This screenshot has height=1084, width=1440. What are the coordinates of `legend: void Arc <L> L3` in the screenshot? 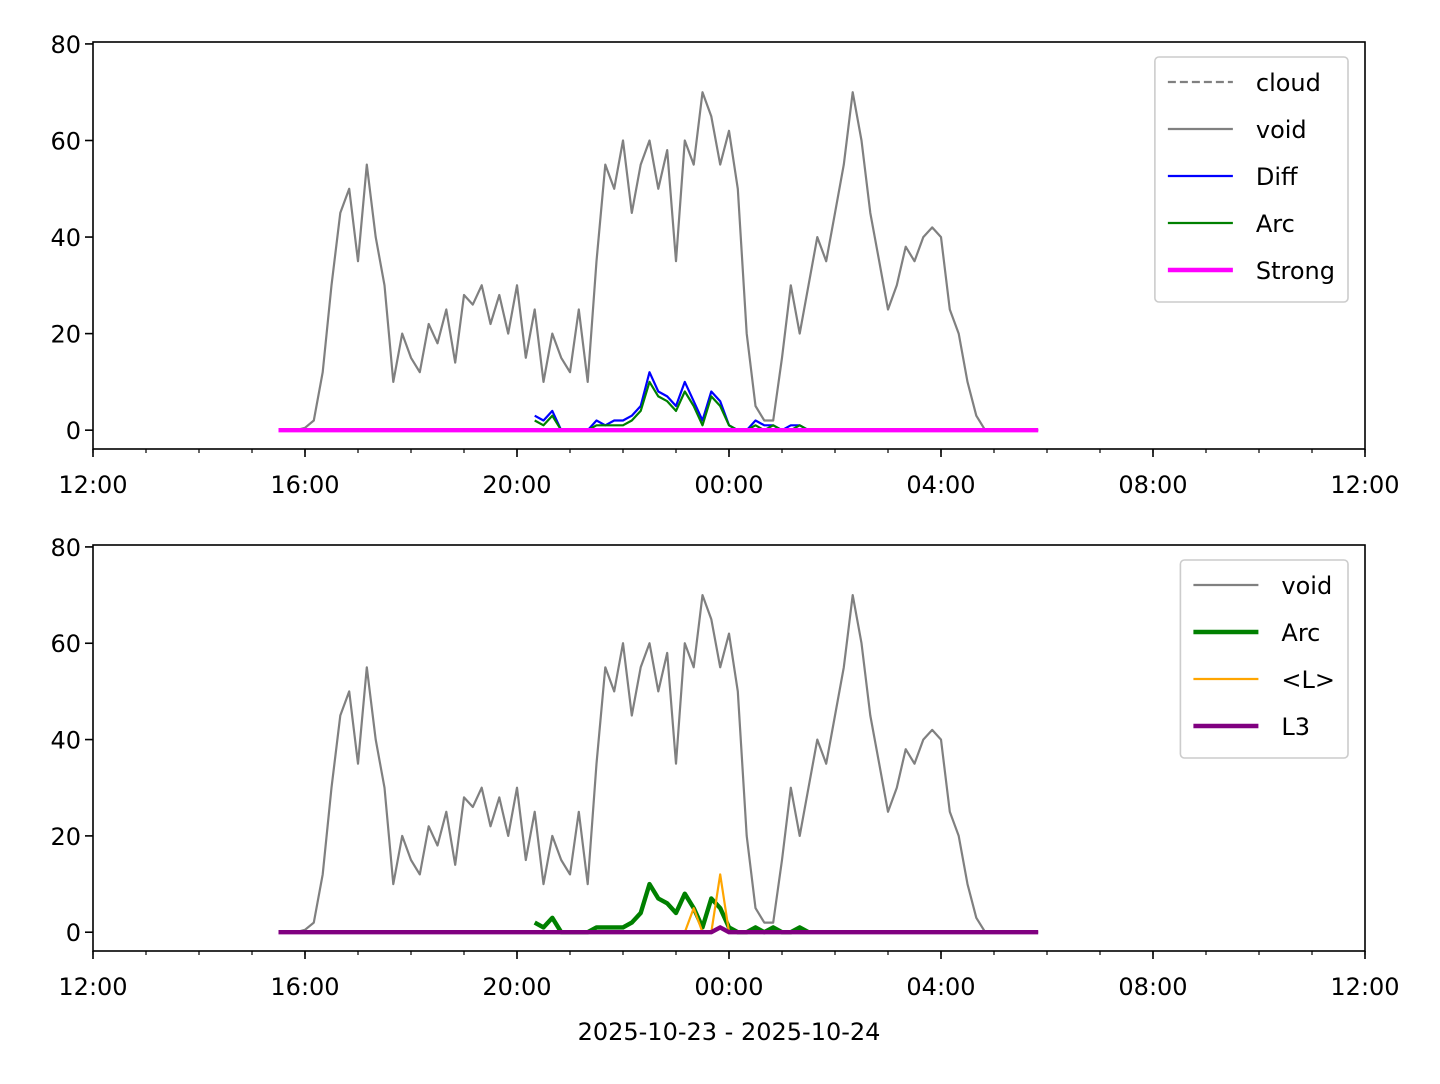 It's located at (1264, 659).